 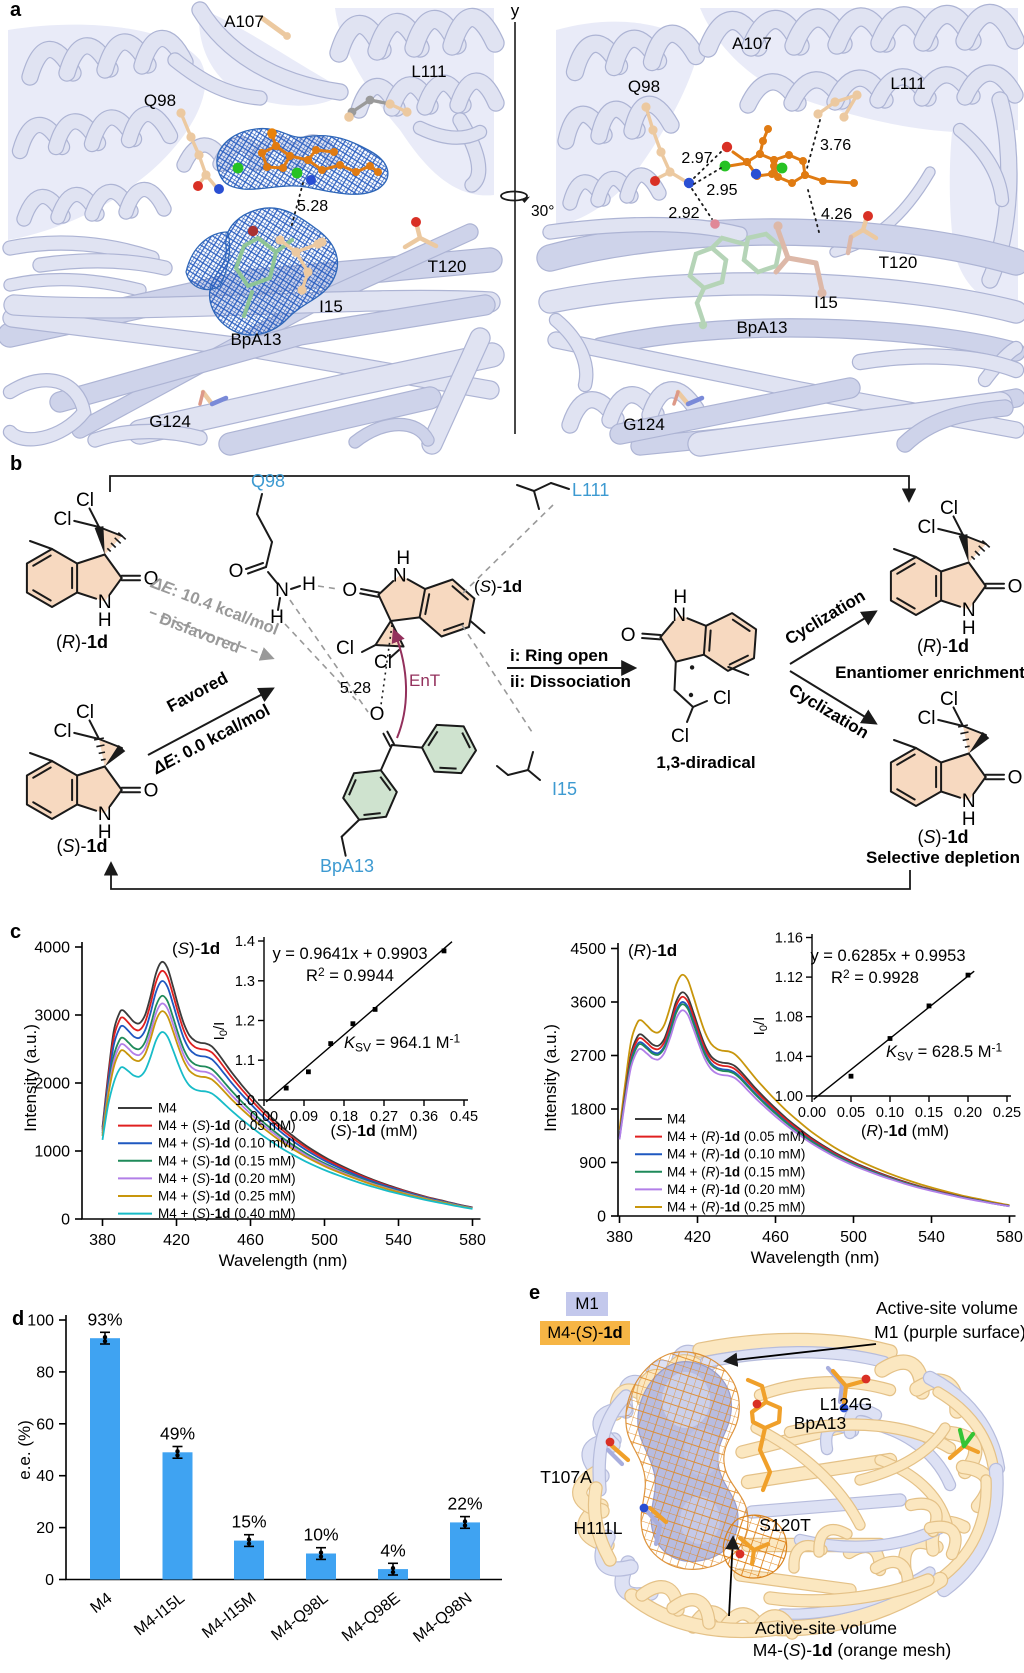 I want to click on svg-text: R2 = 0.9928, so click(x=875, y=977).